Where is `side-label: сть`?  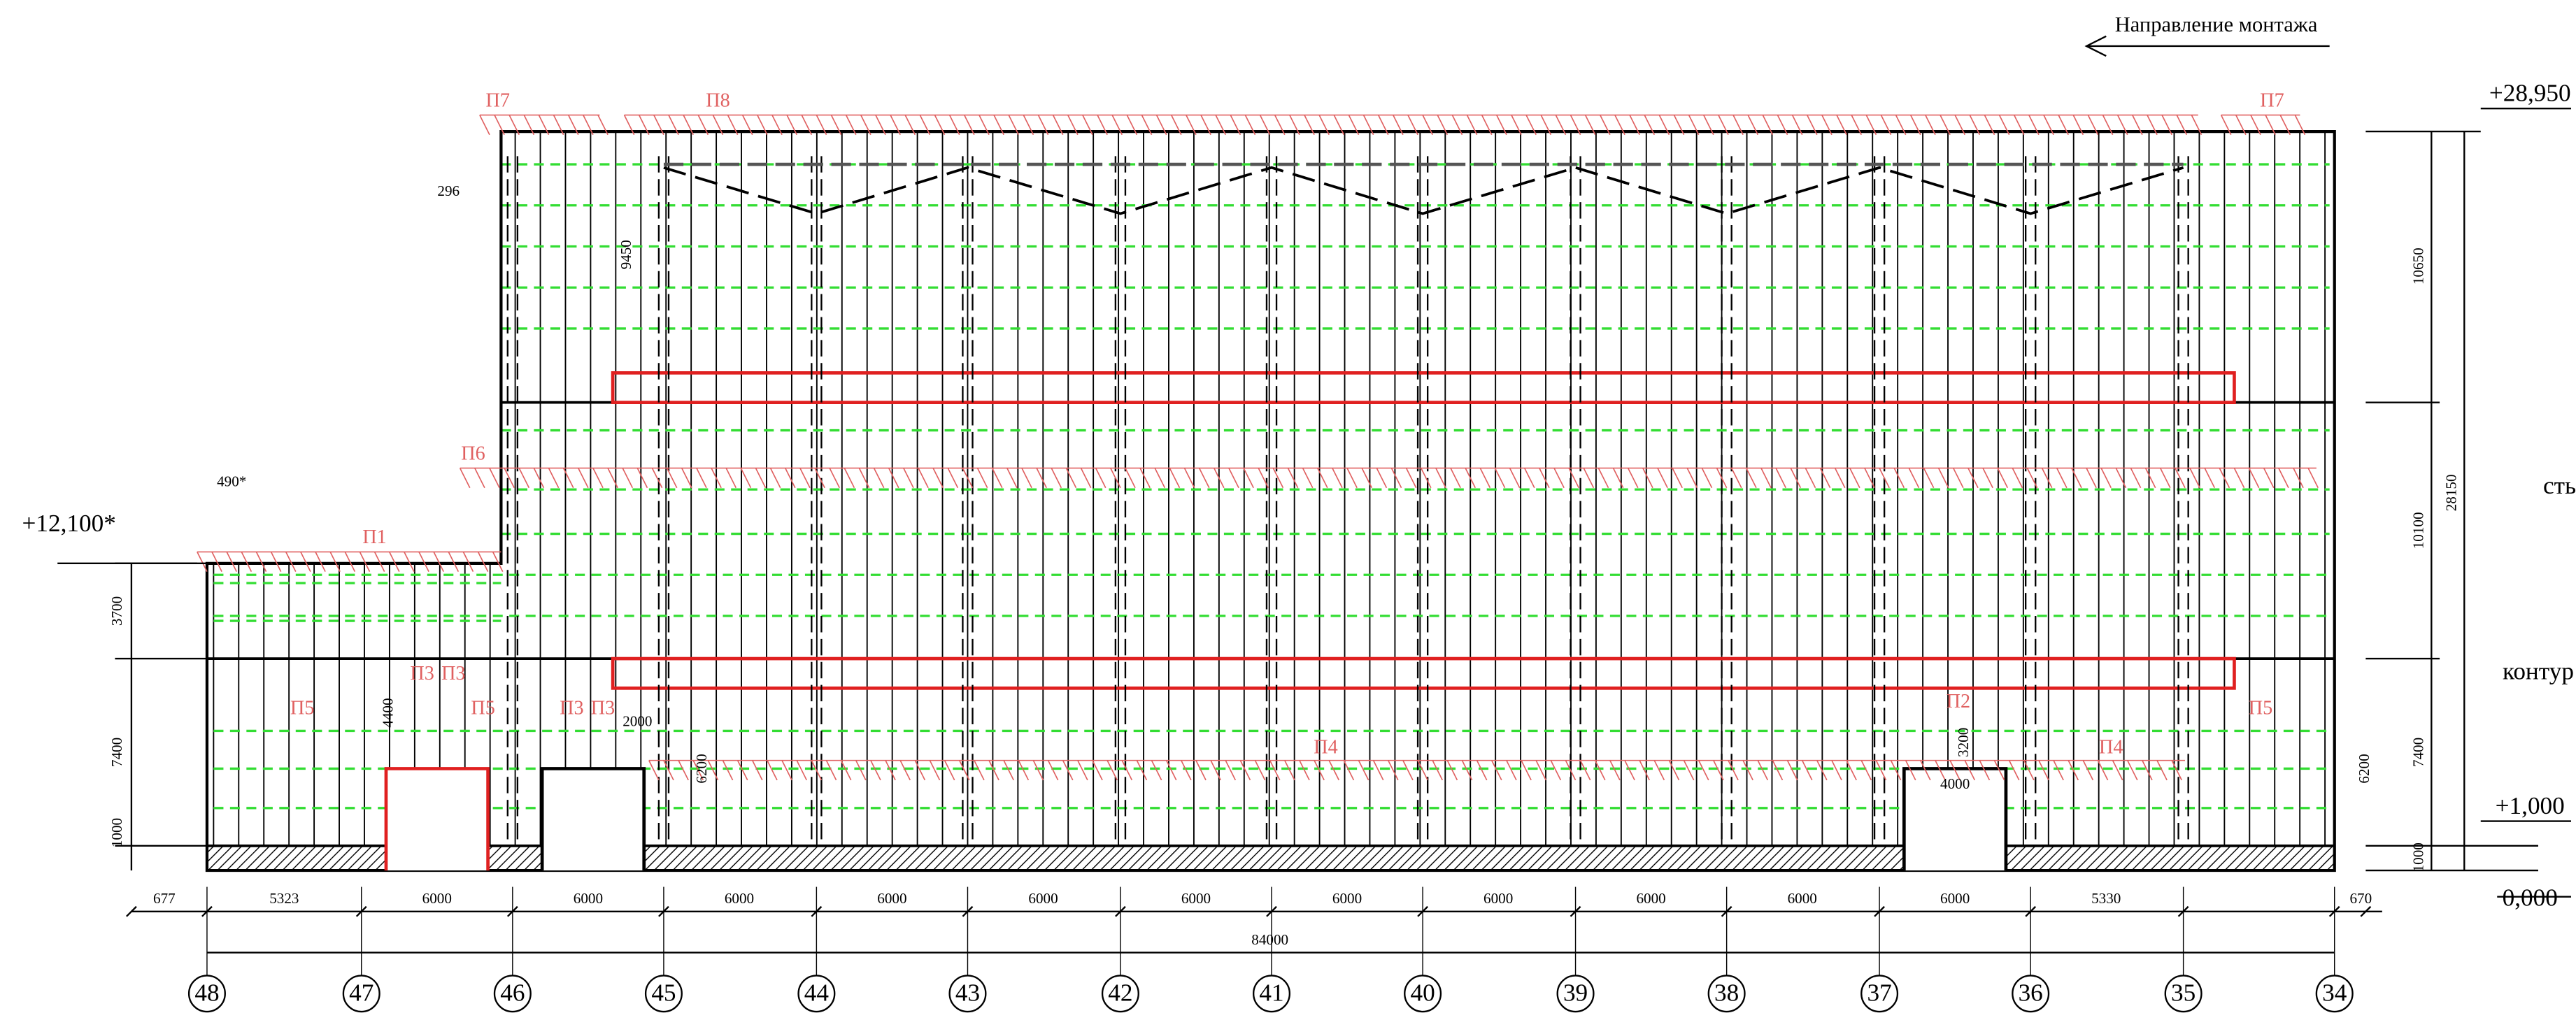 side-label: сть is located at coordinates (2559, 486).